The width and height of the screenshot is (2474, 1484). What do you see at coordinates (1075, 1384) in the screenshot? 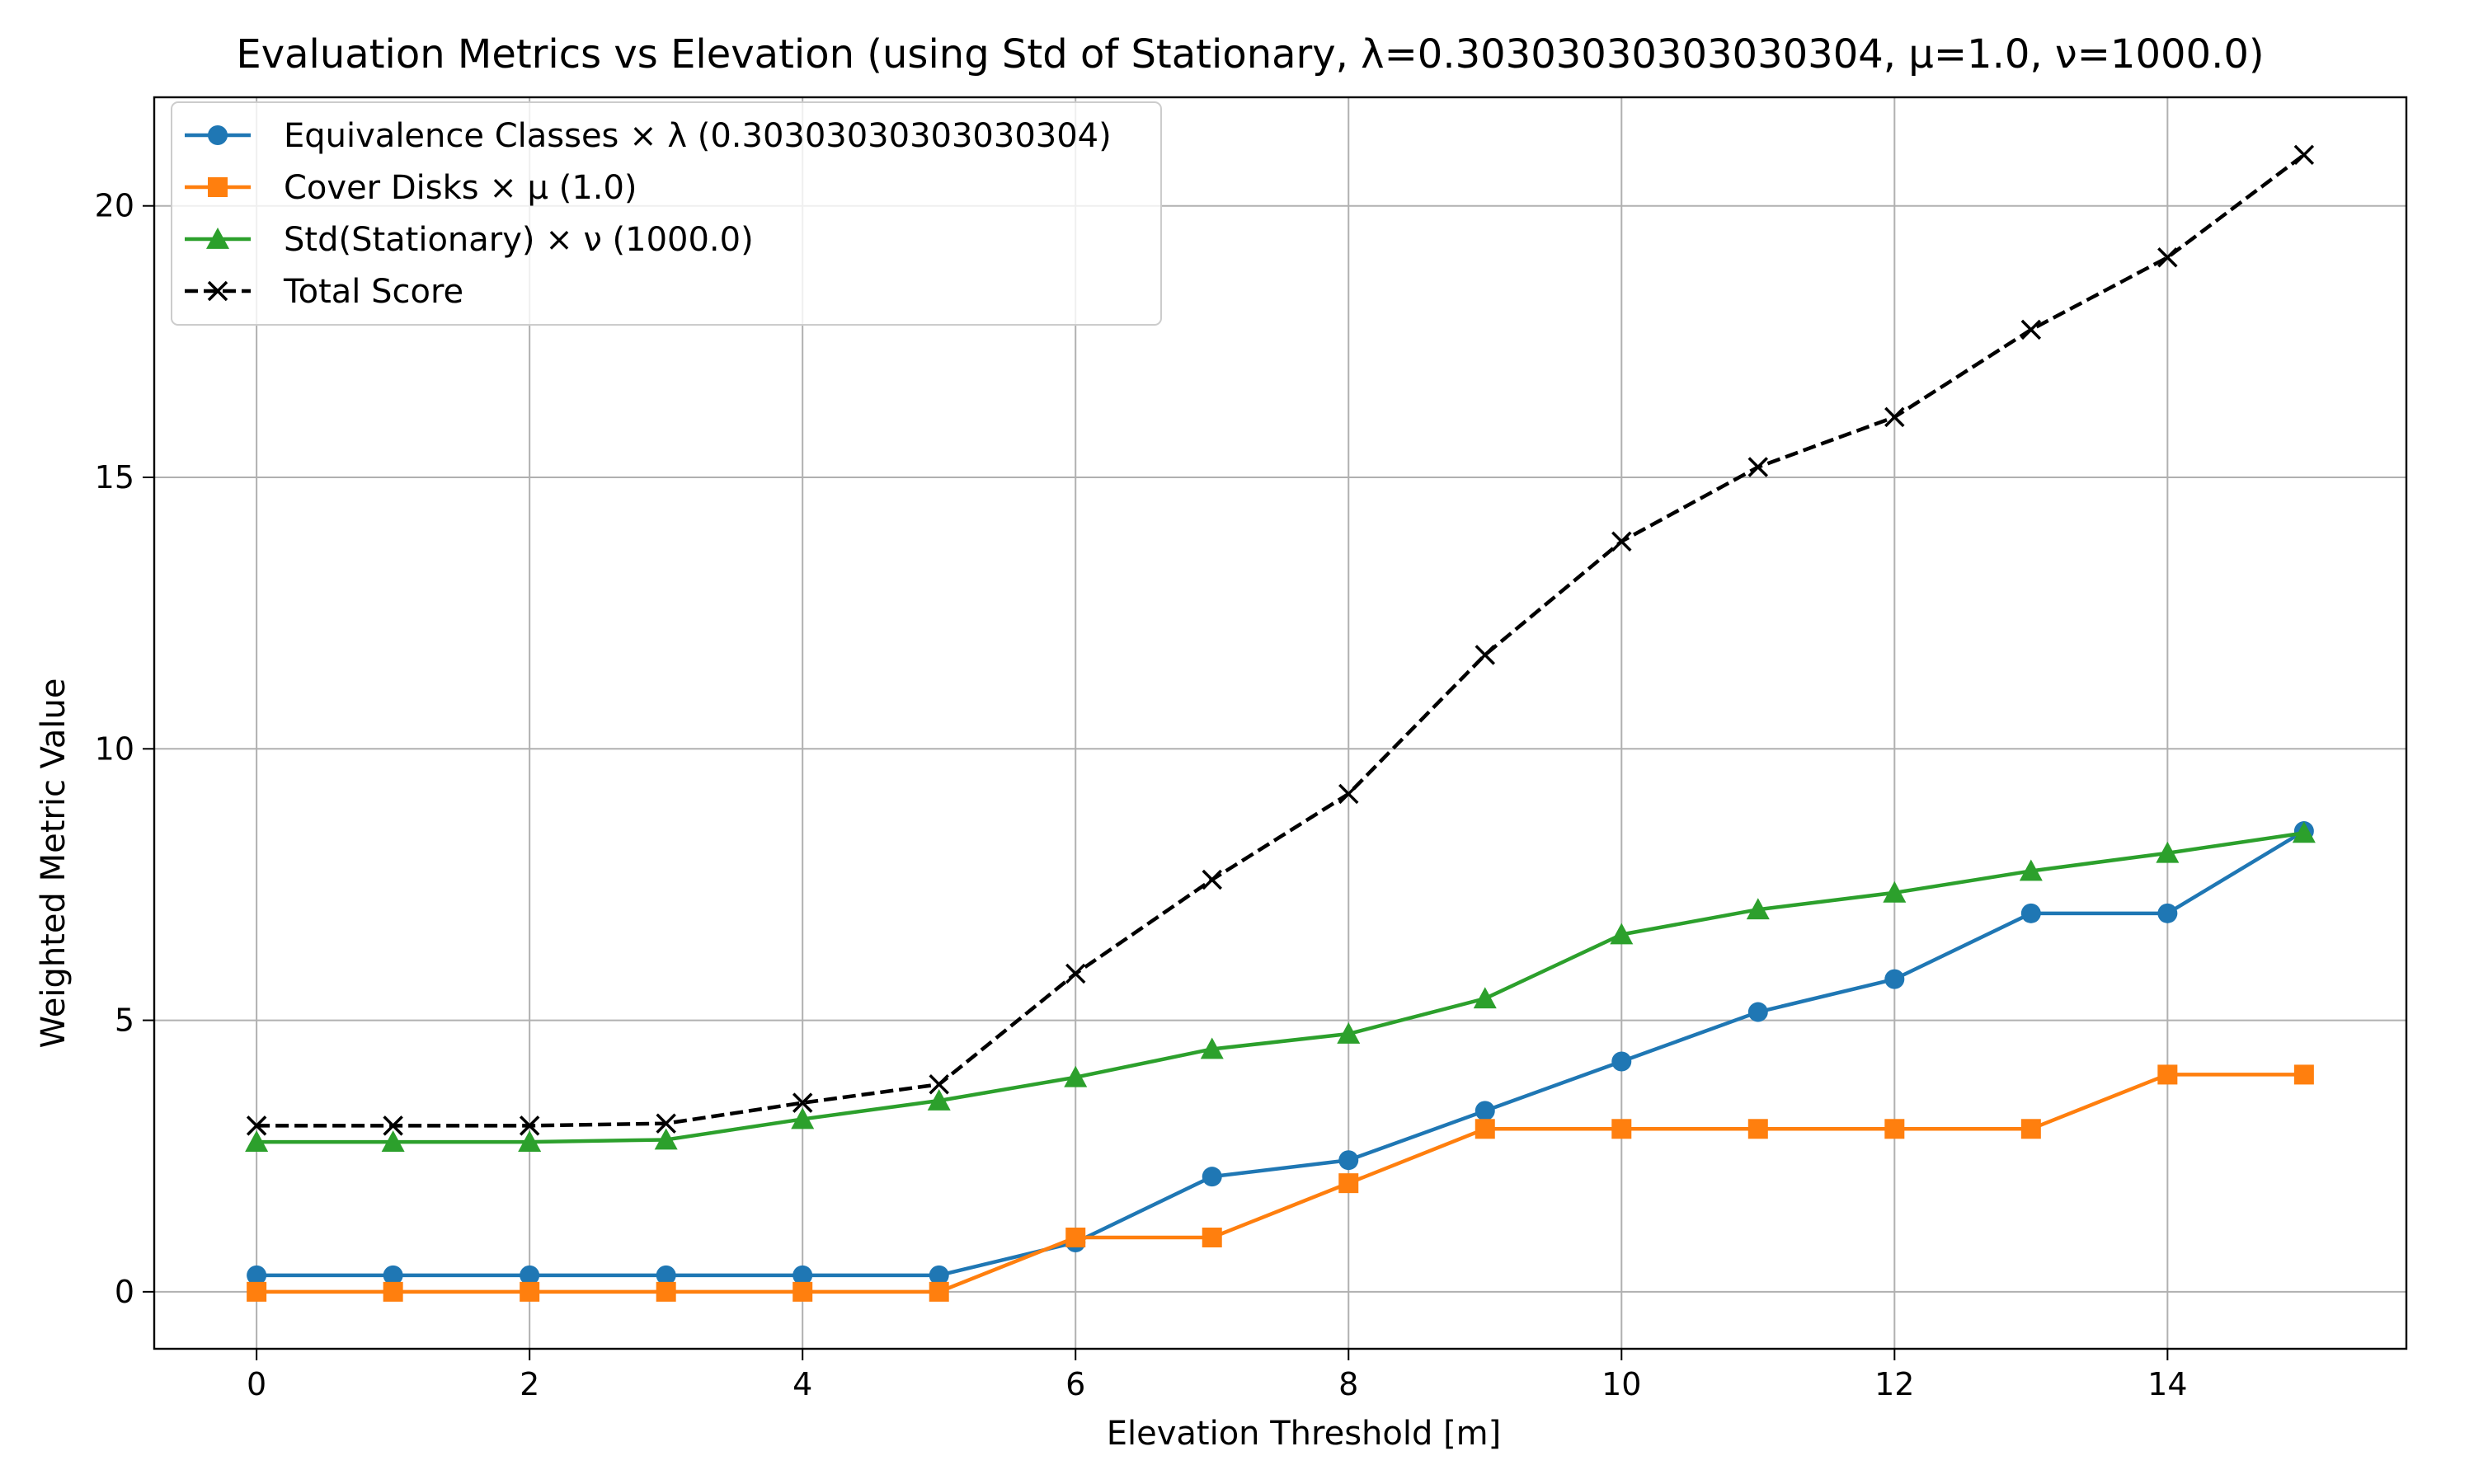
I see `x-tick-label: 6` at bounding box center [1075, 1384].